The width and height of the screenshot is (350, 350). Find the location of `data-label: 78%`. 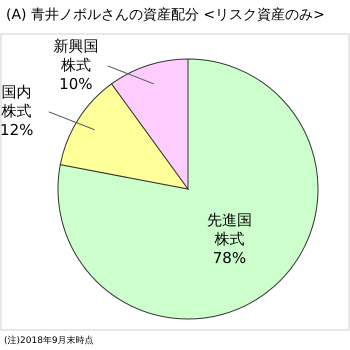

data-label: 78% is located at coordinates (229, 257).